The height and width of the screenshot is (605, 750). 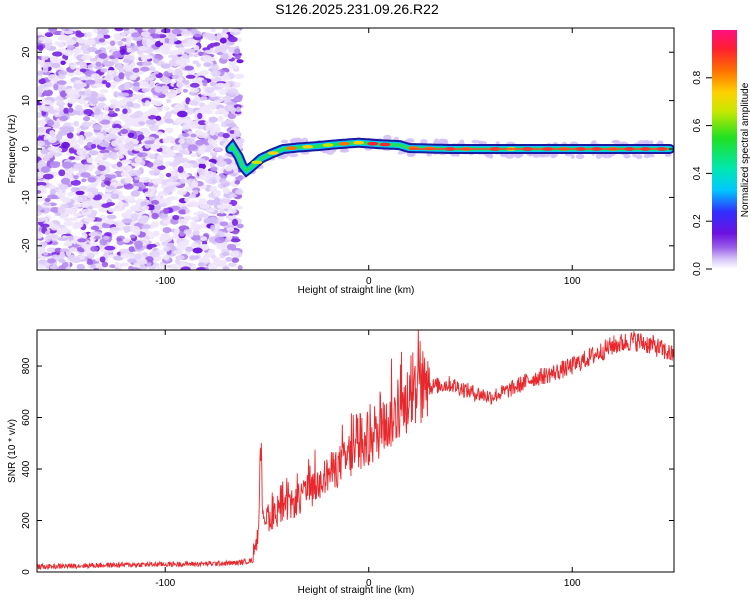 What do you see at coordinates (697, 77) in the screenshot?
I see `colorbar-tick-label: 0.8` at bounding box center [697, 77].